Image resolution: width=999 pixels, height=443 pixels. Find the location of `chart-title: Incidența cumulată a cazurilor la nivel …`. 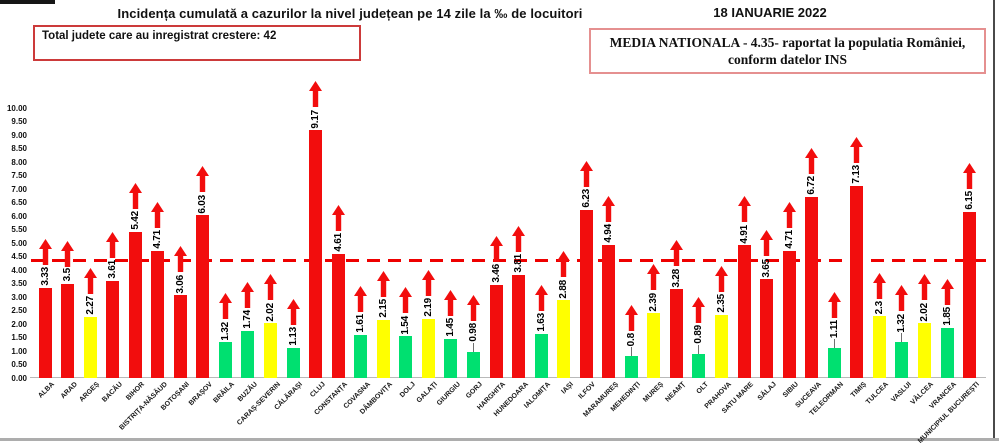

chart-title: Incidența cumulată a cazurilor la nivel … is located at coordinates (350, 13).